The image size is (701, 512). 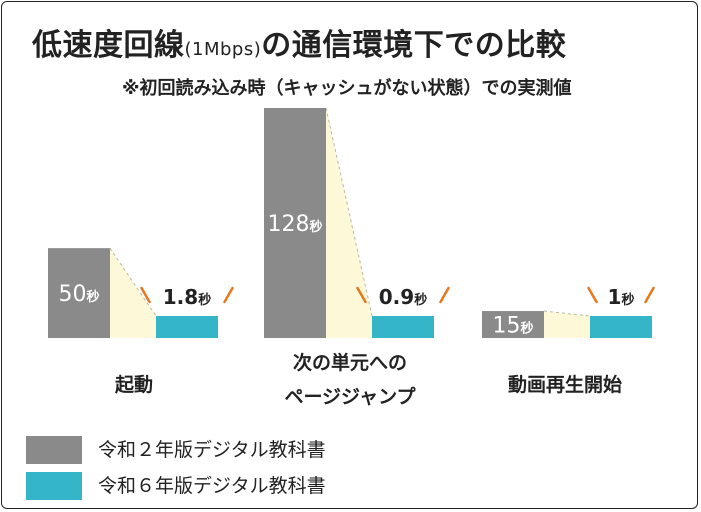 What do you see at coordinates (223, 49) in the screenshot?
I see `title-paren: (1Mbps)` at bounding box center [223, 49].